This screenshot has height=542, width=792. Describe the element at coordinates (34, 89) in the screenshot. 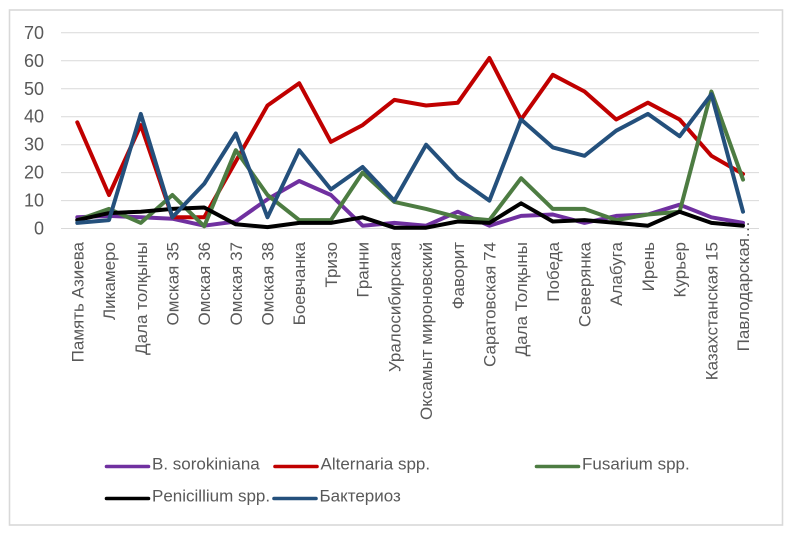

I see `svg-text: 50` at that location.